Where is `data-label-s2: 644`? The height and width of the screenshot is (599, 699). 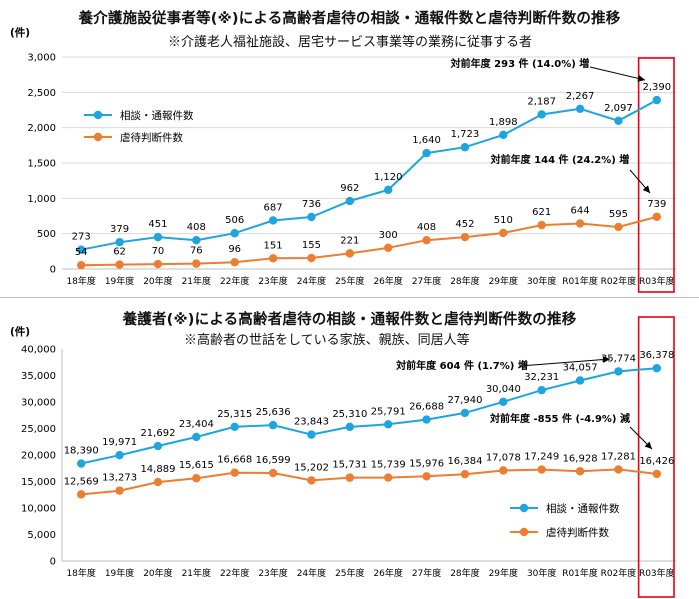
data-label-s2: 644 is located at coordinates (580, 210).